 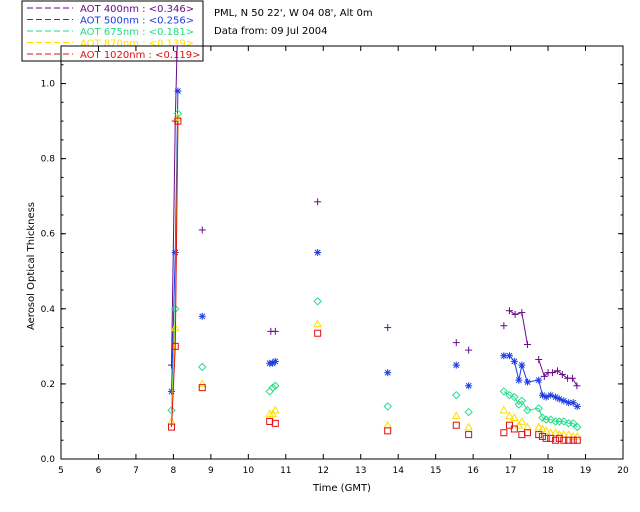 What do you see at coordinates (623, 471) in the screenshot?
I see `x-tick-label: 20` at bounding box center [623, 471].